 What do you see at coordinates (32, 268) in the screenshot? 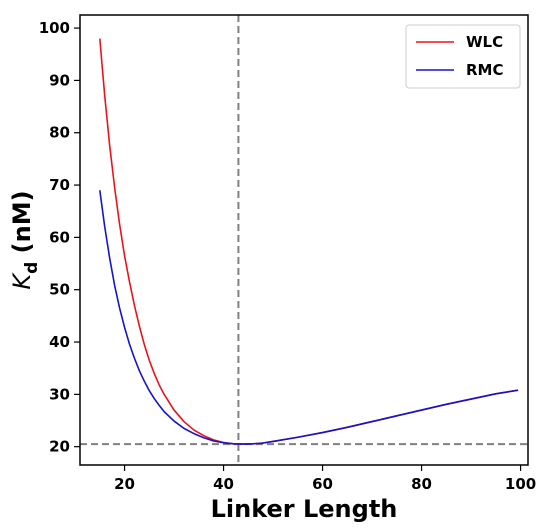
I see `y-axis-label-subscript: d` at bounding box center [32, 268].